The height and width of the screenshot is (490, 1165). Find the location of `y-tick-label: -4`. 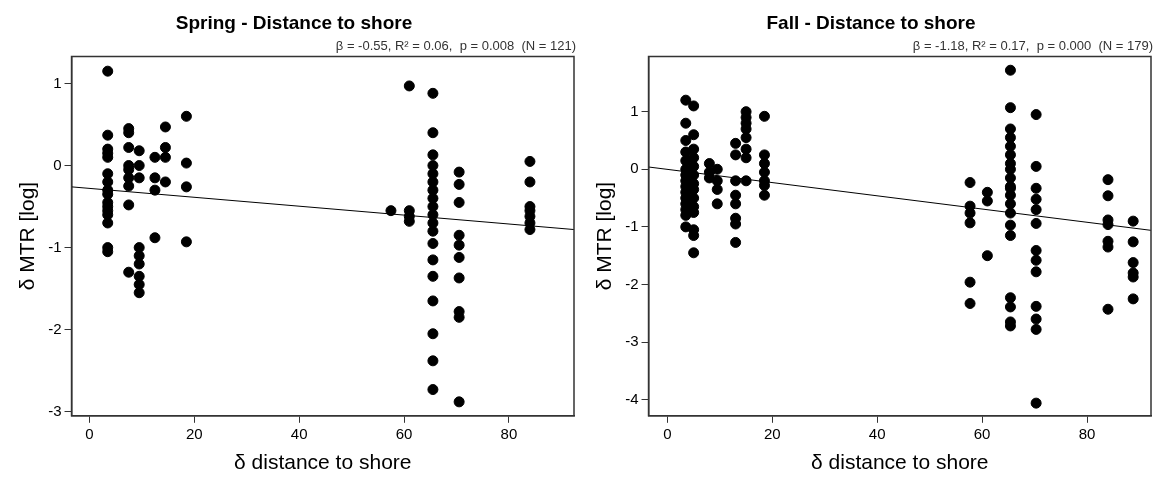

y-tick-label: -4 is located at coordinates (632, 398).